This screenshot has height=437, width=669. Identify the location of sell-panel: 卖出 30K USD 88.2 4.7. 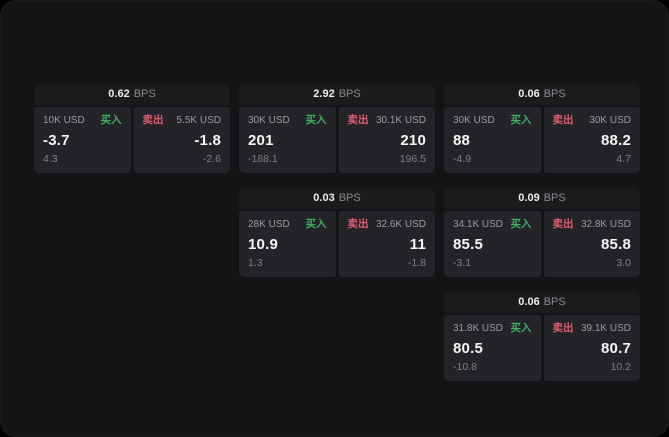
(591, 140).